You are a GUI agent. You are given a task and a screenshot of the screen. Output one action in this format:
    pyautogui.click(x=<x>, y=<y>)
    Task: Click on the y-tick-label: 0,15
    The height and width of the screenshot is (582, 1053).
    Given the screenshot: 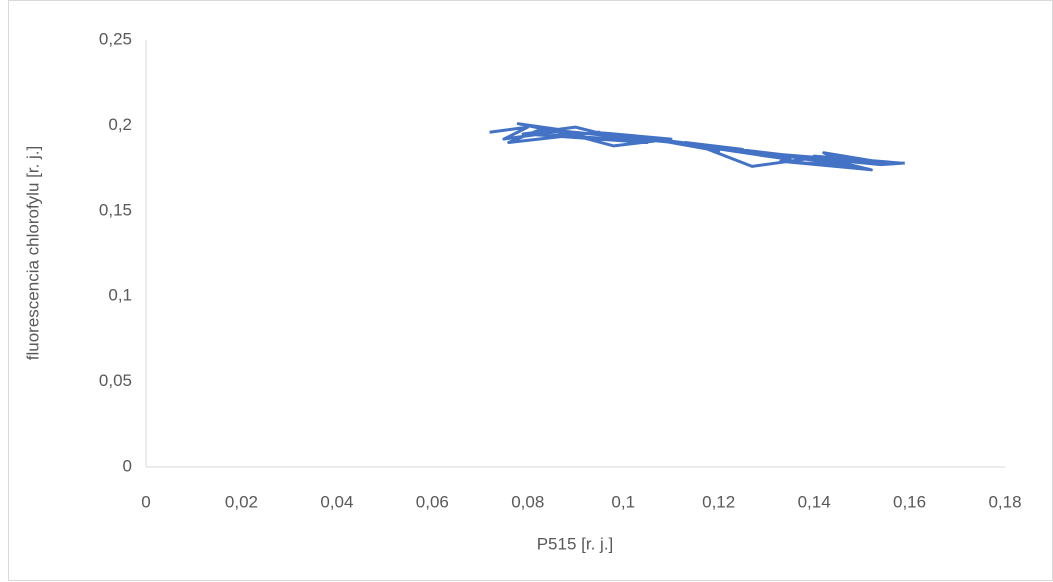 What is the action you would take?
    pyautogui.click(x=115, y=209)
    